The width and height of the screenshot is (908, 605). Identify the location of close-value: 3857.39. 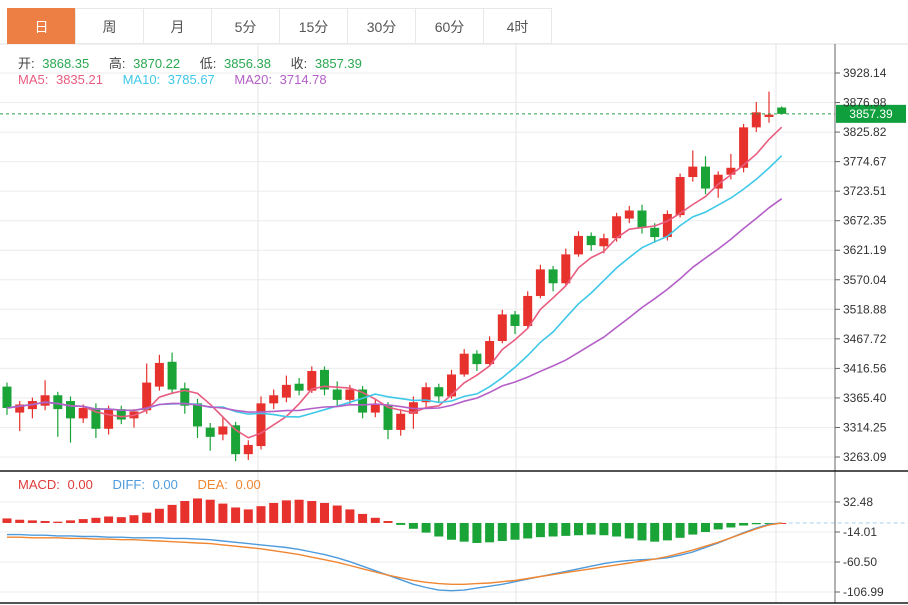
(338, 63).